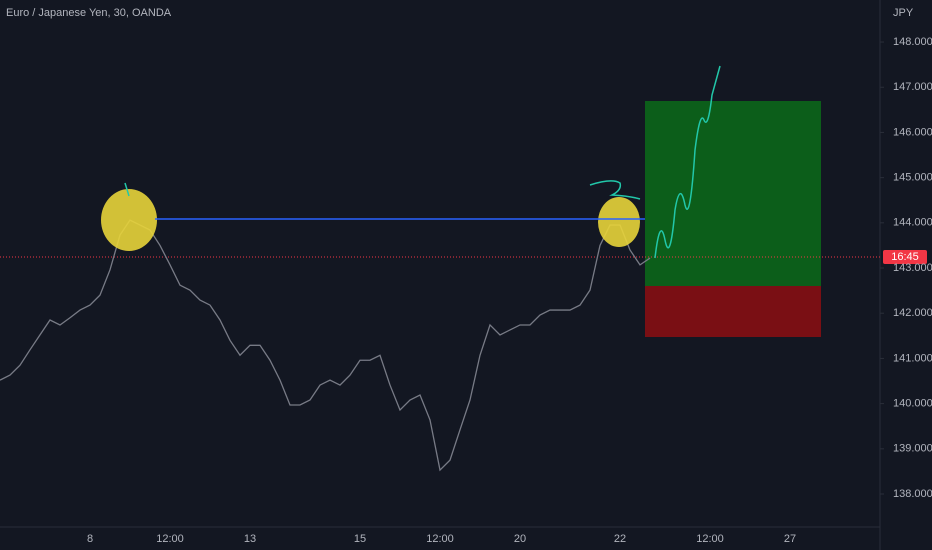 This screenshot has height=550, width=932. What do you see at coordinates (912, 494) in the screenshot?
I see `y-tick-label: 138.000` at bounding box center [912, 494].